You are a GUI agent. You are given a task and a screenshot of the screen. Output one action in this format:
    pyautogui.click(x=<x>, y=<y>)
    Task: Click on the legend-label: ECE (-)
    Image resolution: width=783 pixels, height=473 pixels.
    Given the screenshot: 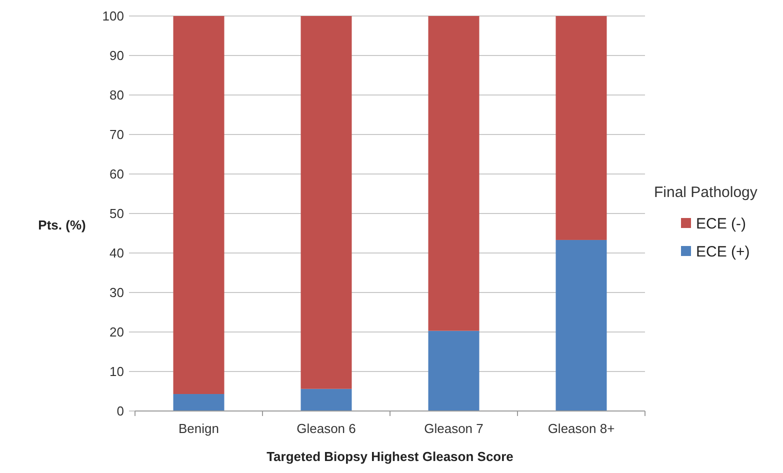 What is the action you would take?
    pyautogui.click(x=721, y=223)
    